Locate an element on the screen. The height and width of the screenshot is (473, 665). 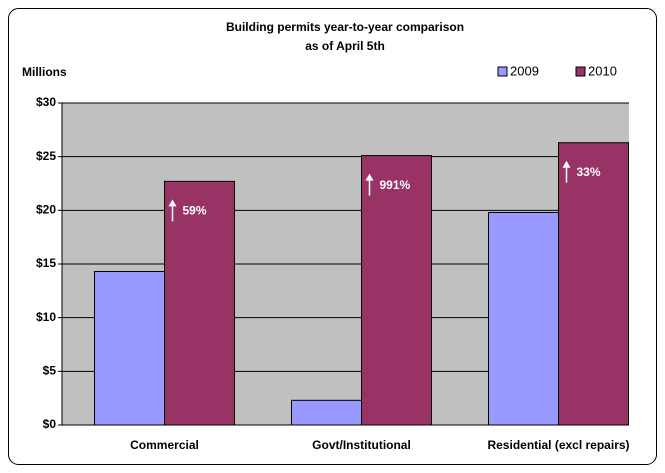
legend-label: 2009 is located at coordinates (524, 70).